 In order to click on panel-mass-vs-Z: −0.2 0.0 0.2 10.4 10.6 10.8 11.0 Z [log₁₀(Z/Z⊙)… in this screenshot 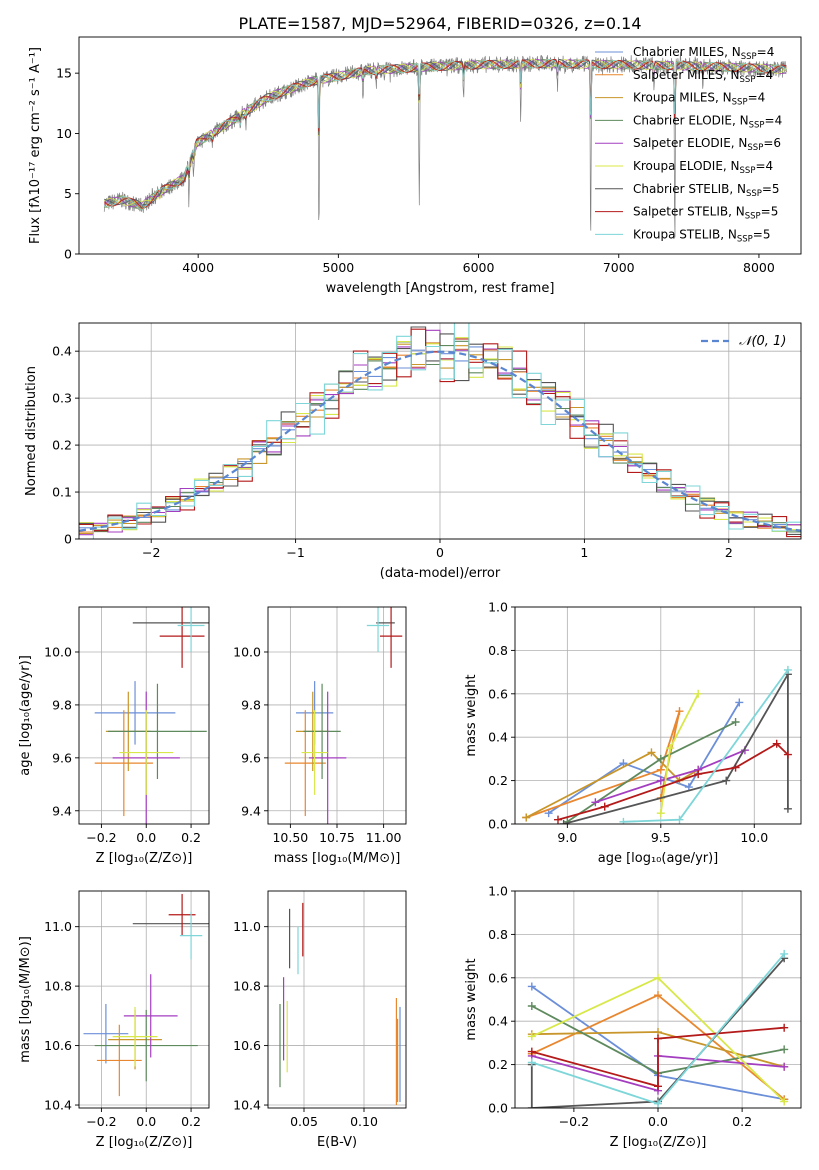, I will do `click(114, 1020)`.